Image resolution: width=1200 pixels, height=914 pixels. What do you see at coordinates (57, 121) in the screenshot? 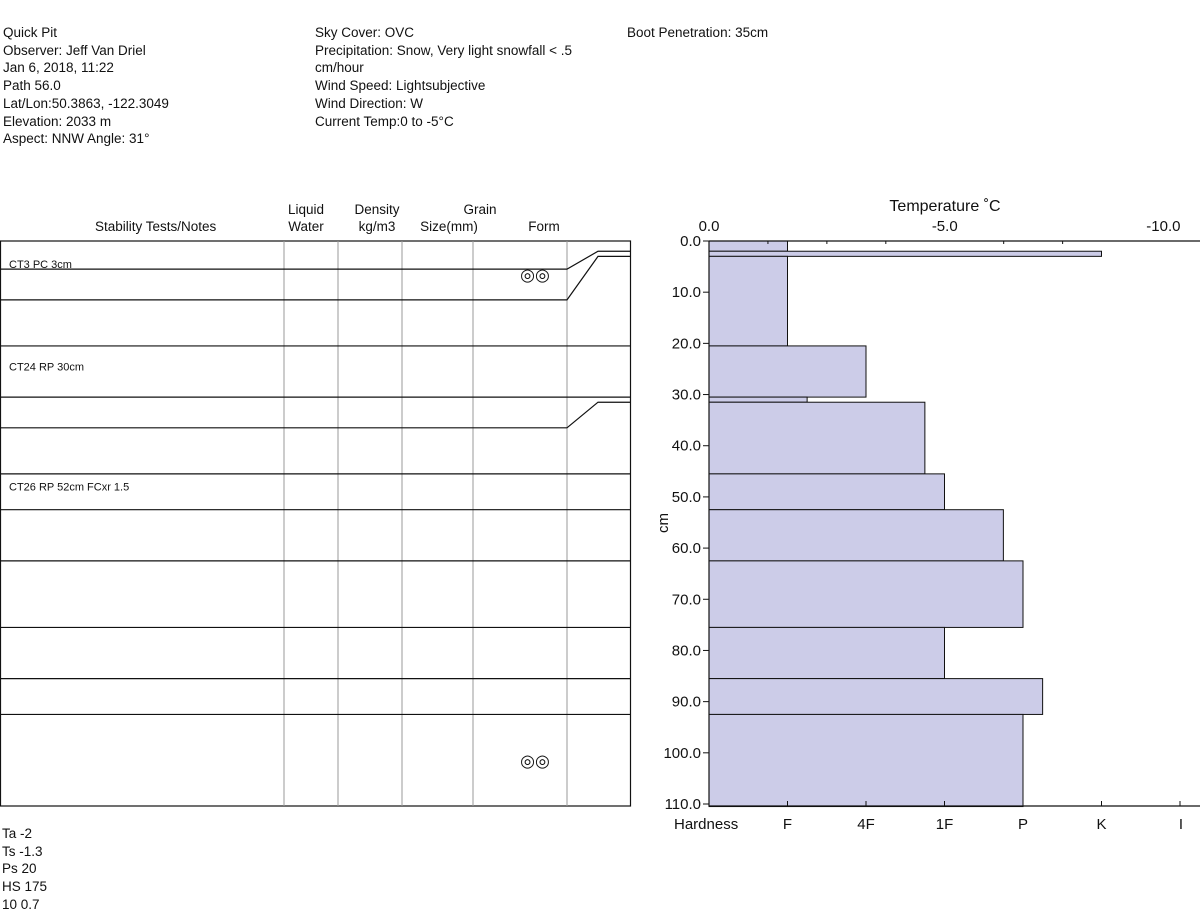
I see `pit-info-line: Elevation: 2033 m` at bounding box center [57, 121].